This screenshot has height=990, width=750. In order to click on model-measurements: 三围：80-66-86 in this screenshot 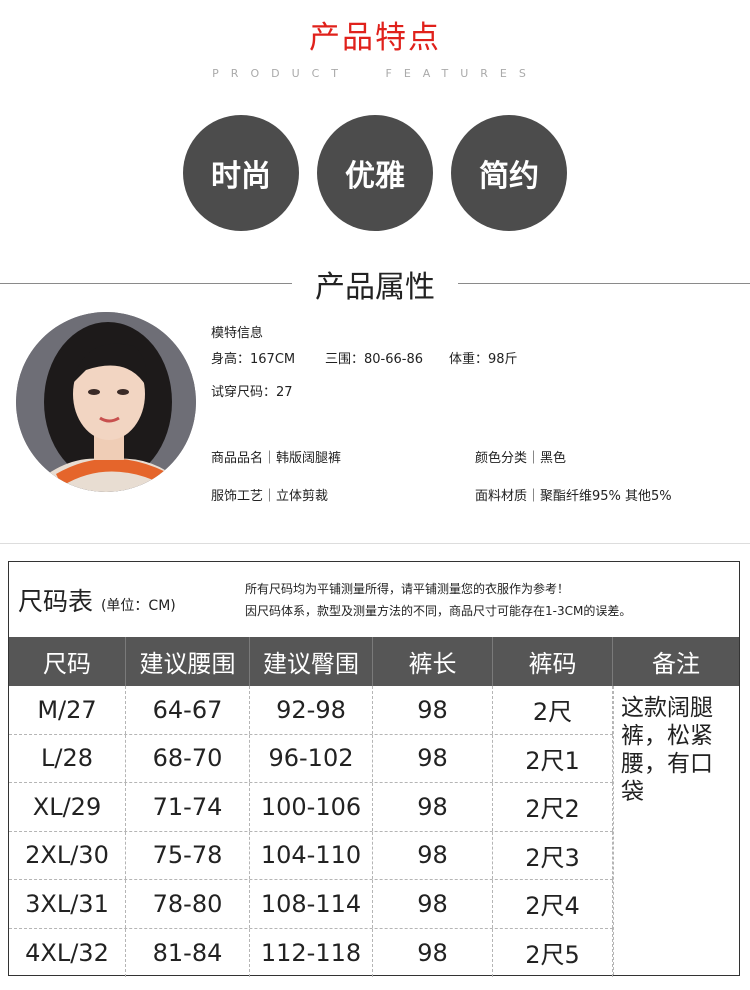, I will do `click(374, 359)`.